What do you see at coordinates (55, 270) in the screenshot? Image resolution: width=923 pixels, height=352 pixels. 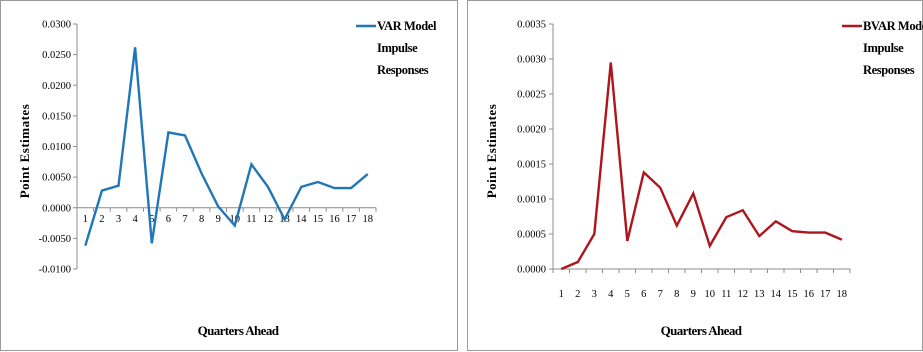 I see `y-tick-label: -0.0100` at bounding box center [55, 270].